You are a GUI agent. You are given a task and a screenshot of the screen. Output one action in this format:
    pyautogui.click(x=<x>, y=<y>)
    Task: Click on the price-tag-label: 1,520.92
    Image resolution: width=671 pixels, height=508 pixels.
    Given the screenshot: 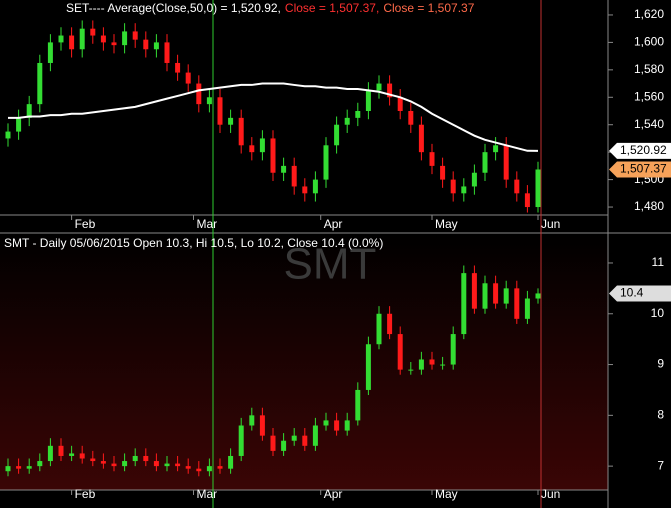 What is the action you would take?
    pyautogui.click(x=643, y=150)
    